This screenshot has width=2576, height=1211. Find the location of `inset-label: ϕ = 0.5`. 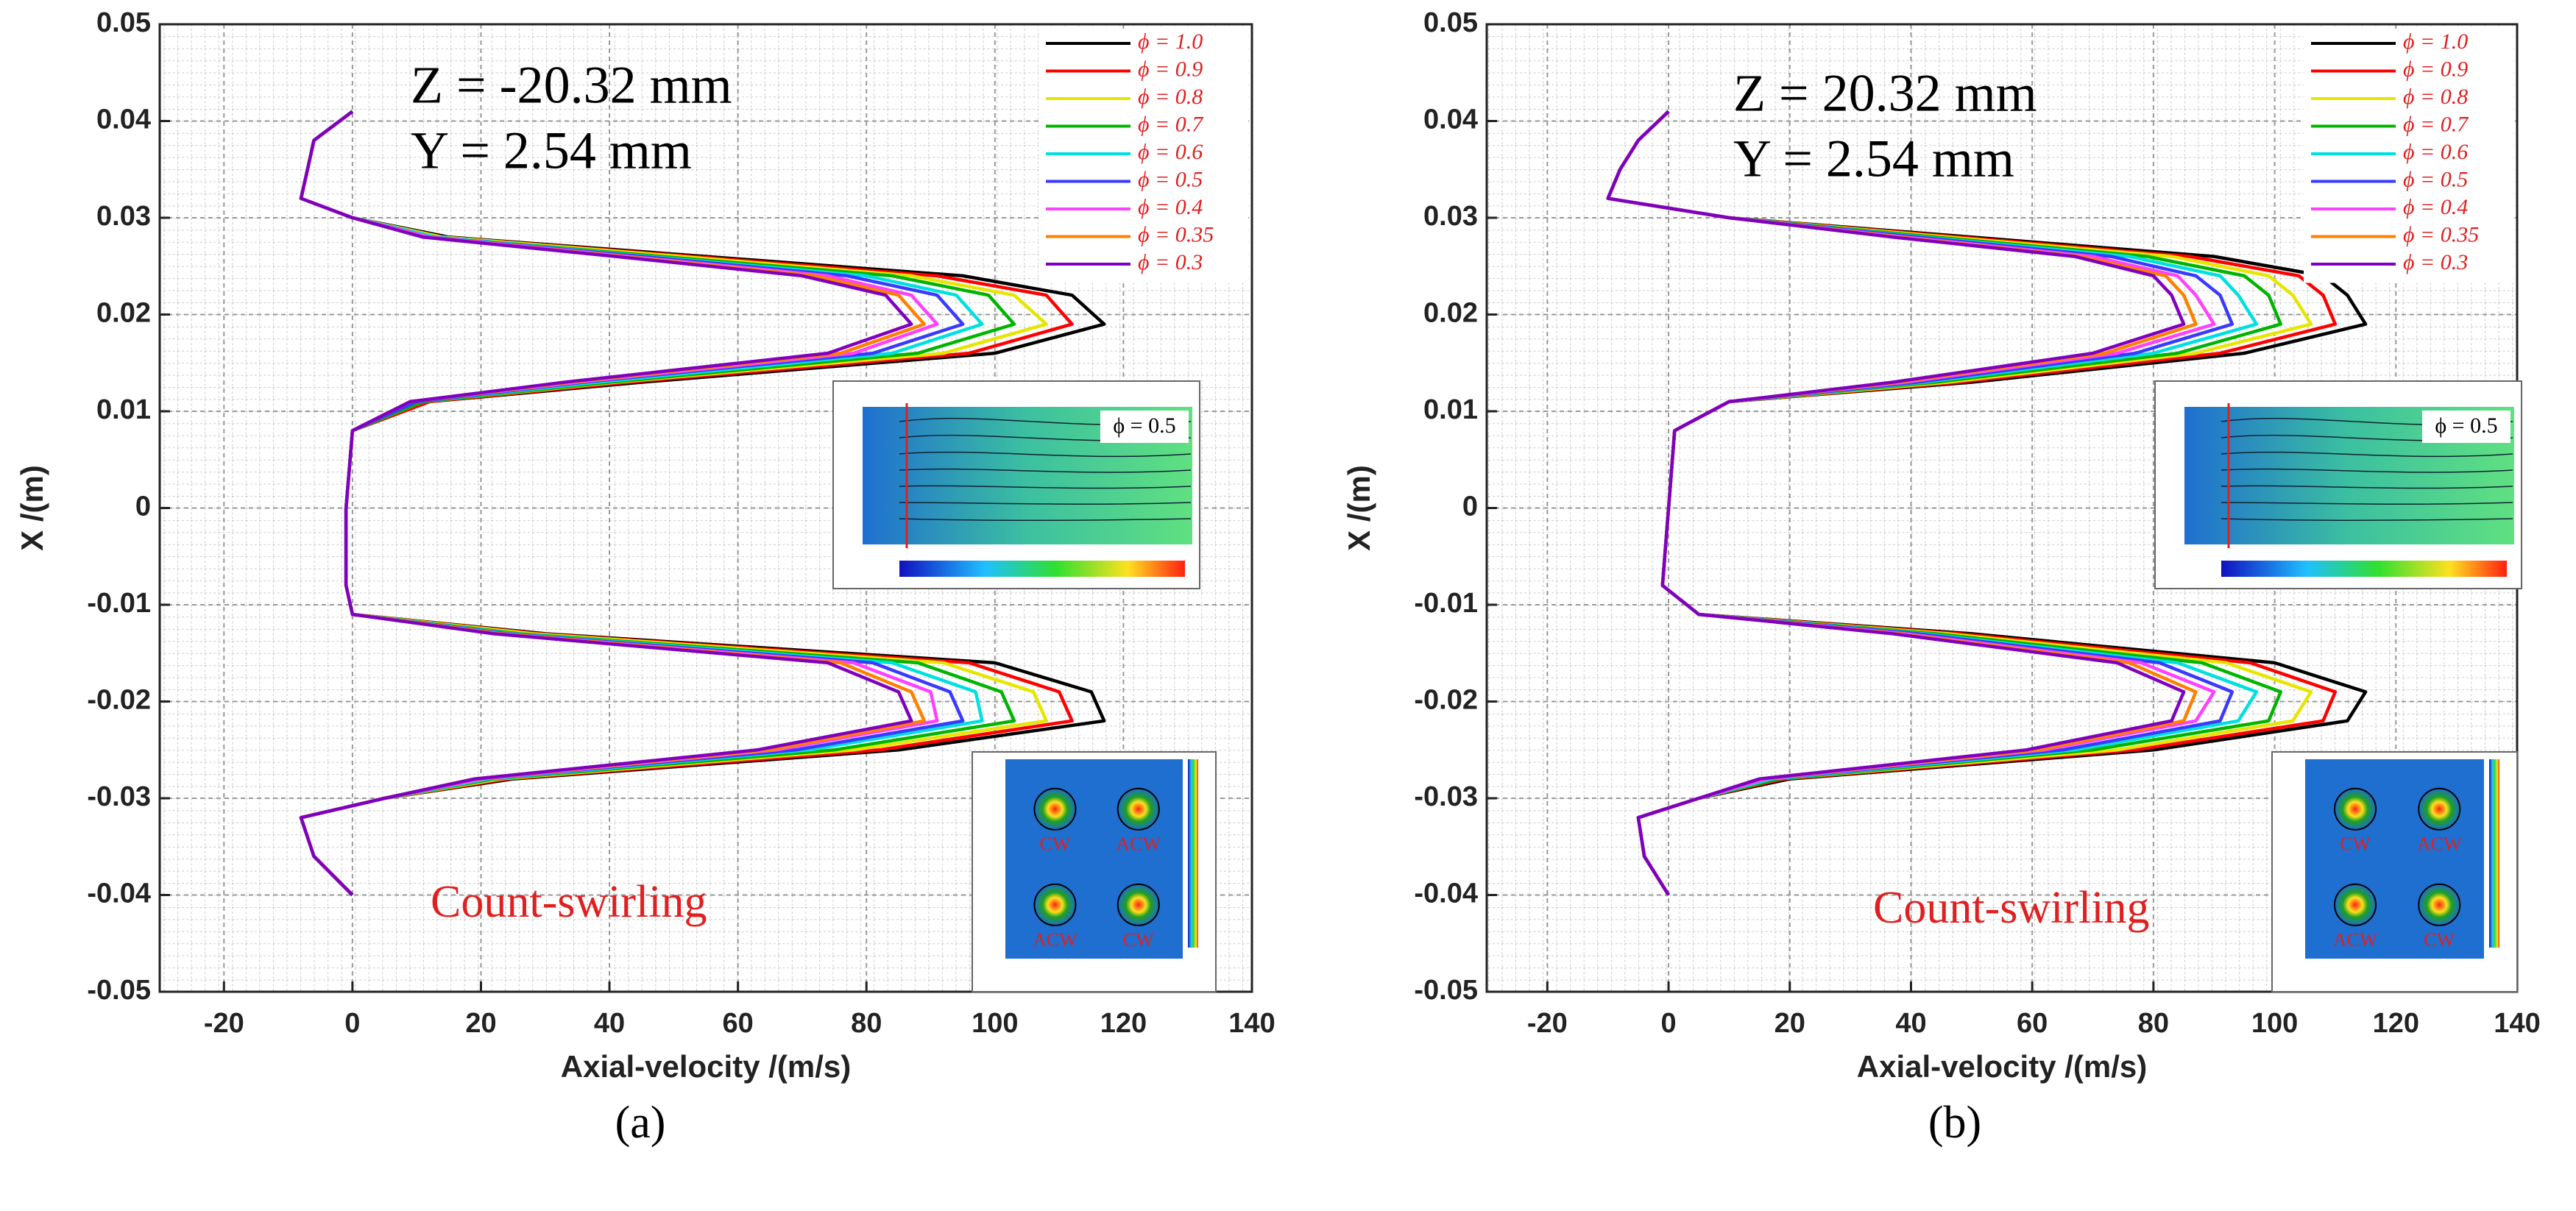

inset-label: ϕ = 0.5 is located at coordinates (1144, 426).